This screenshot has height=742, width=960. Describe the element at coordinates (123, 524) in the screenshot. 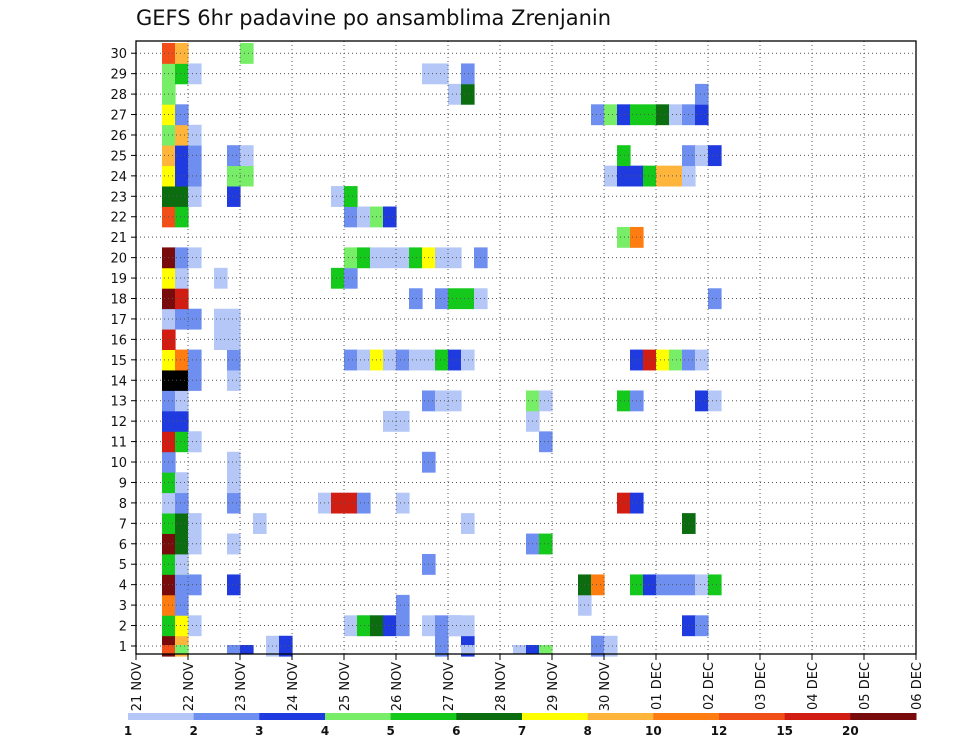

I see `y-tick-label: 7` at that location.